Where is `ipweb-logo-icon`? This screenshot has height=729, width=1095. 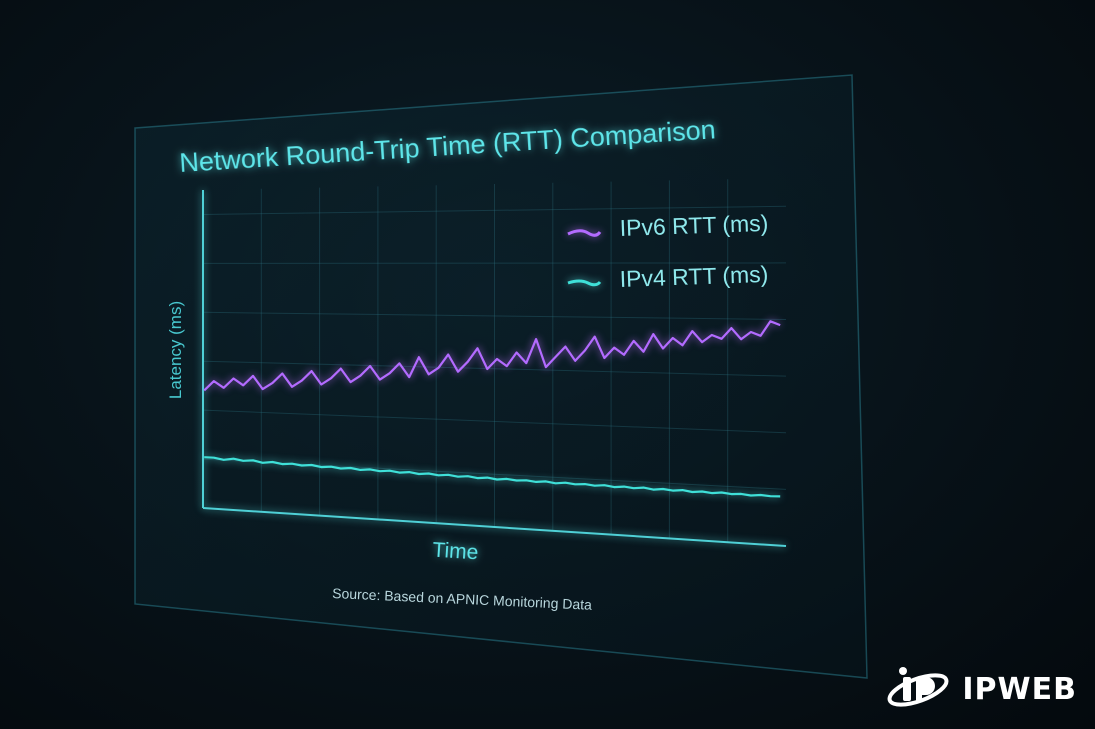 ipweb-logo-icon is located at coordinates (918, 687).